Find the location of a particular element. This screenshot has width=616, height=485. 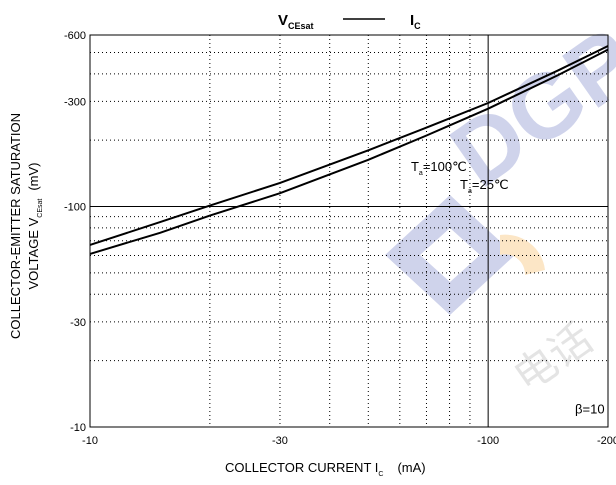

y-axis-label-line1: COLLECTOR-EMITTER SATURATION is located at coordinates (15, 226).